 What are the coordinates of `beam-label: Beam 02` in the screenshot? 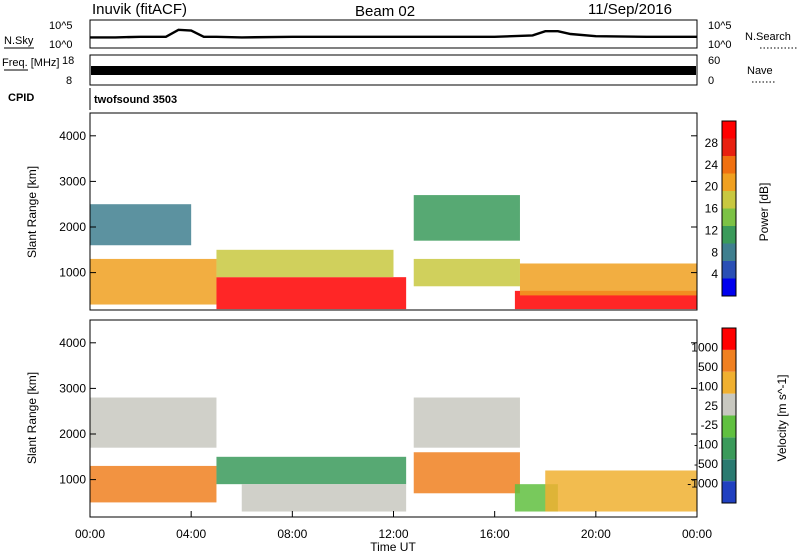 It's located at (385, 11).